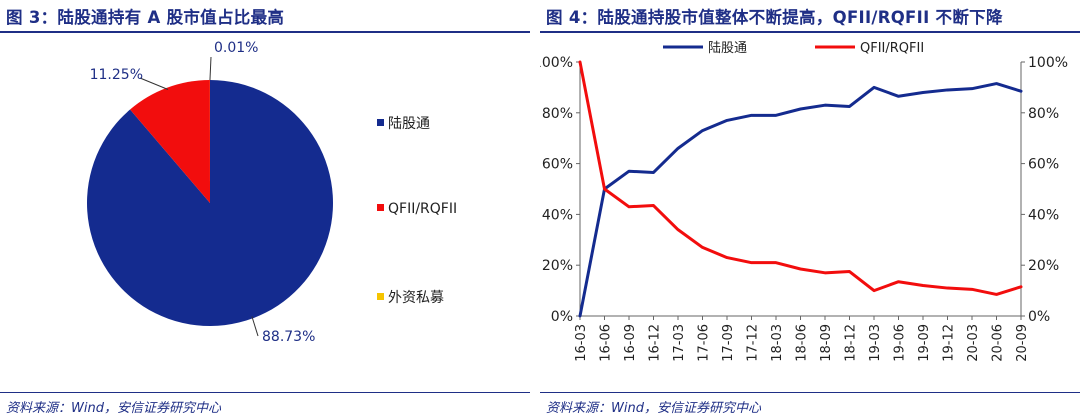 This screenshot has width=1080, height=417. Describe the element at coordinates (1043, 215) in the screenshot. I see `y-tick-label-right-2: 40%` at that location.